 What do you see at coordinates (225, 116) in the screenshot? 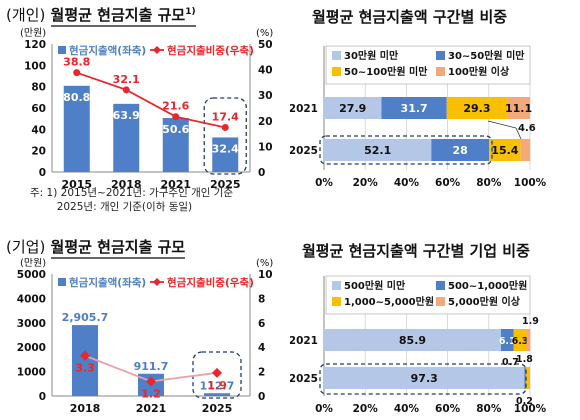
I see `line-value-label: 17.4` at bounding box center [225, 116].